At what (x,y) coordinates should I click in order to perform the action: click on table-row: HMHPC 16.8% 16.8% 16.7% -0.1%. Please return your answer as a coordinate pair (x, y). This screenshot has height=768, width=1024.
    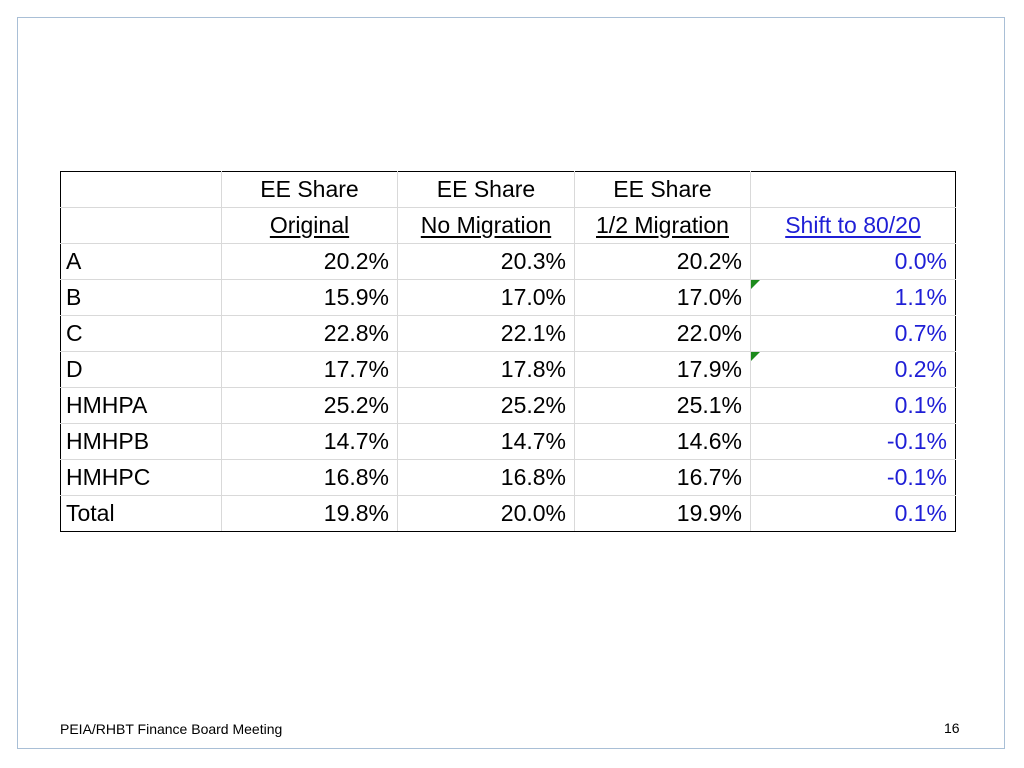
    Looking at the image, I should click on (508, 477).